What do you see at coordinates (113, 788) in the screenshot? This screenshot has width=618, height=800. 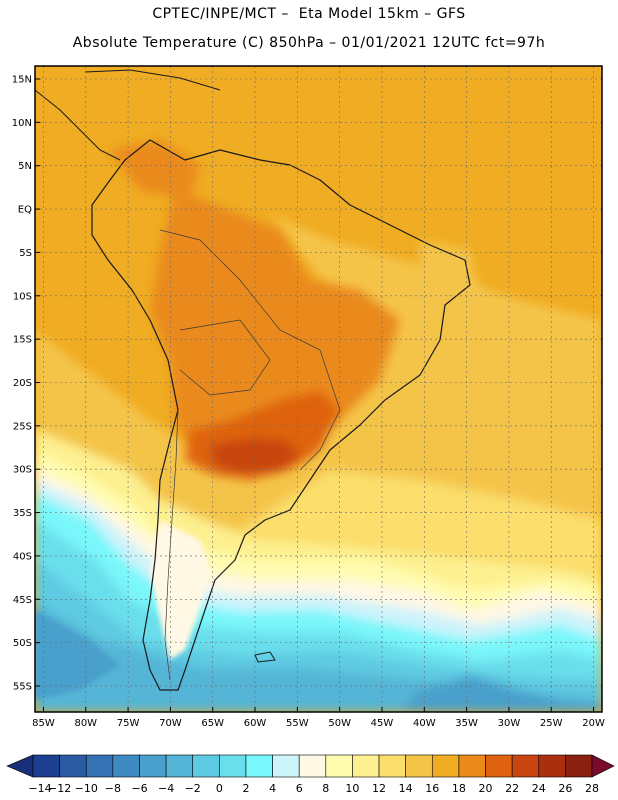 I see `colorbar-label: −8` at bounding box center [113, 788].